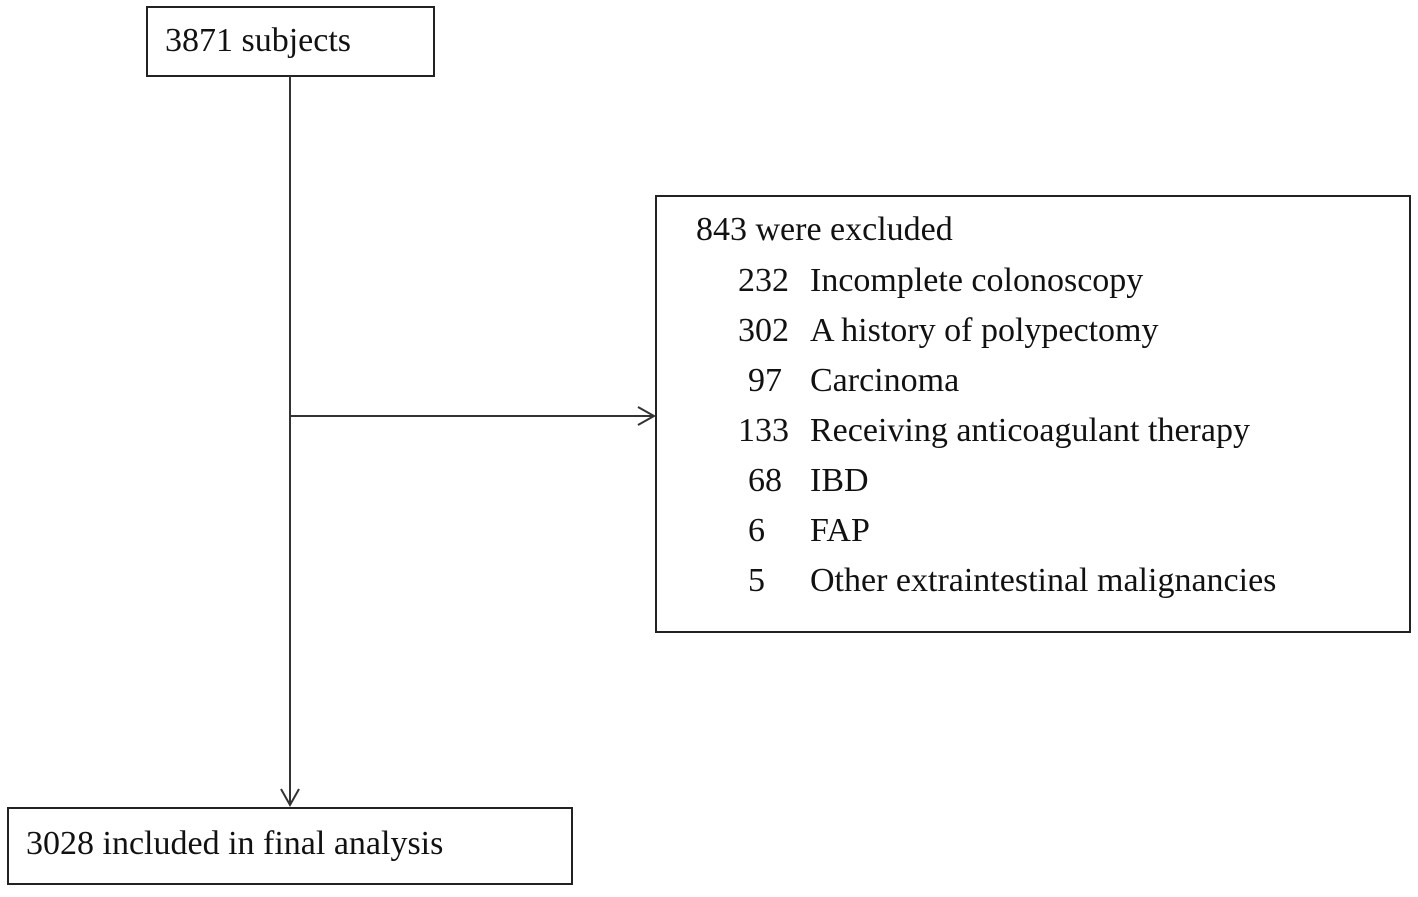 This screenshot has width=1418, height=897. Describe the element at coordinates (756, 580) in the screenshot. I see `exclusion-count: 5` at that location.